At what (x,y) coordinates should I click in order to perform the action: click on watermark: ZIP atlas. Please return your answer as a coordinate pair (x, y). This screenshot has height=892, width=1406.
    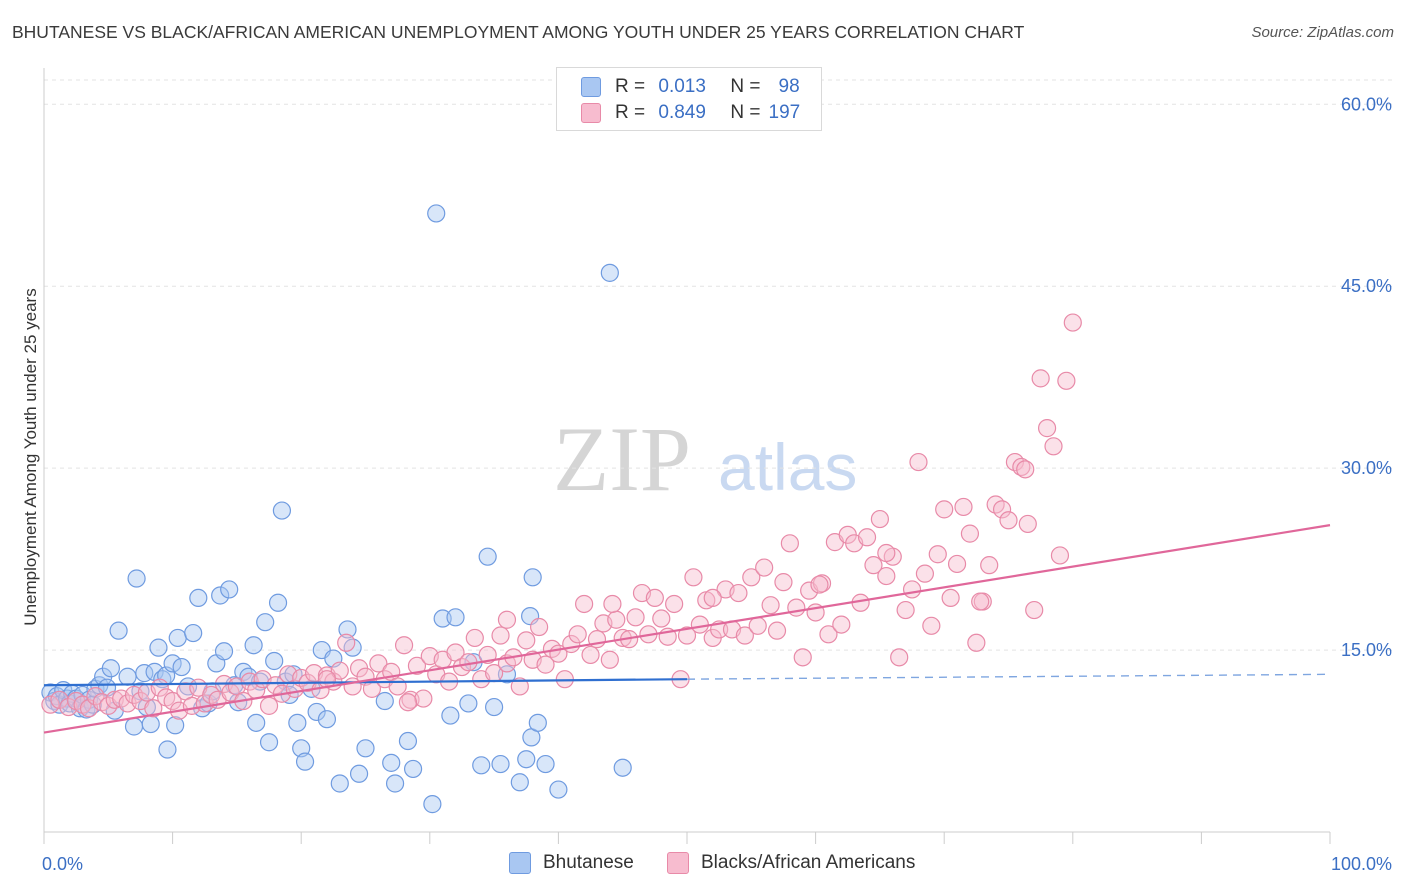
    Looking at the image, I should click on (705, 459).